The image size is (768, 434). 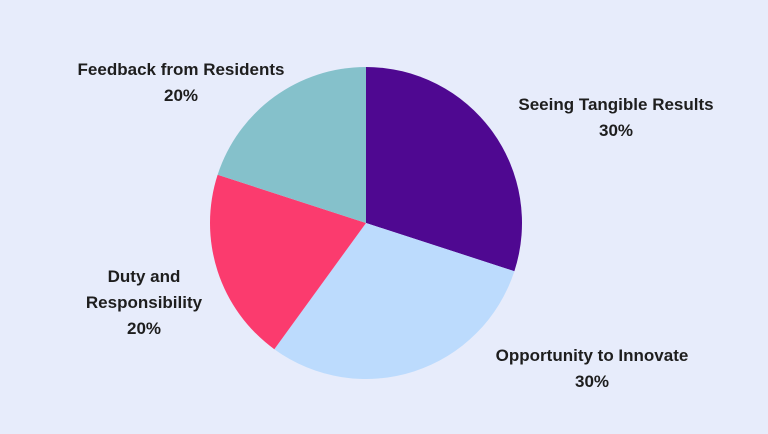 I want to click on slice-label-duty-and-responsibility: Duty and Responsibility 20%, so click(x=144, y=302).